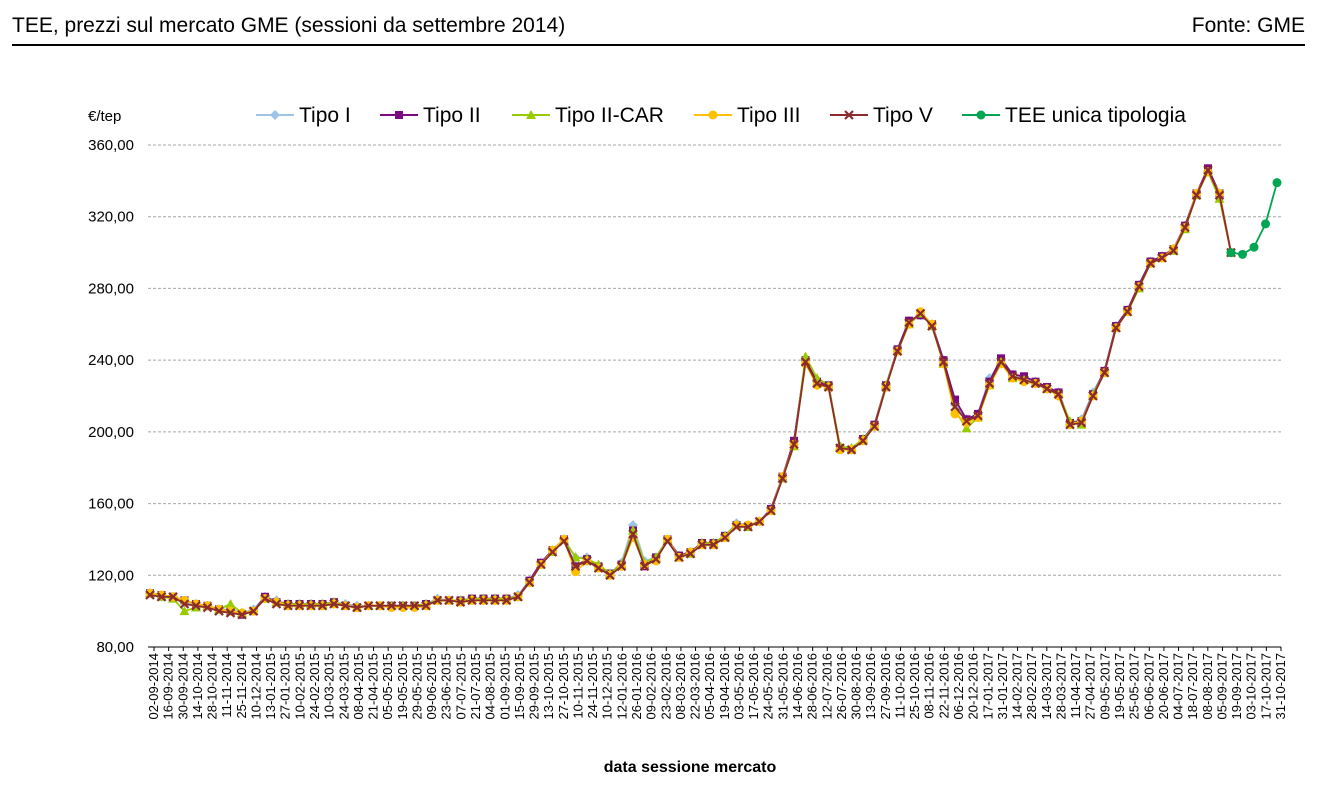 The image size is (1330, 787). What do you see at coordinates (153, 686) in the screenshot?
I see `x-tick-label: 02-09-2014` at bounding box center [153, 686].